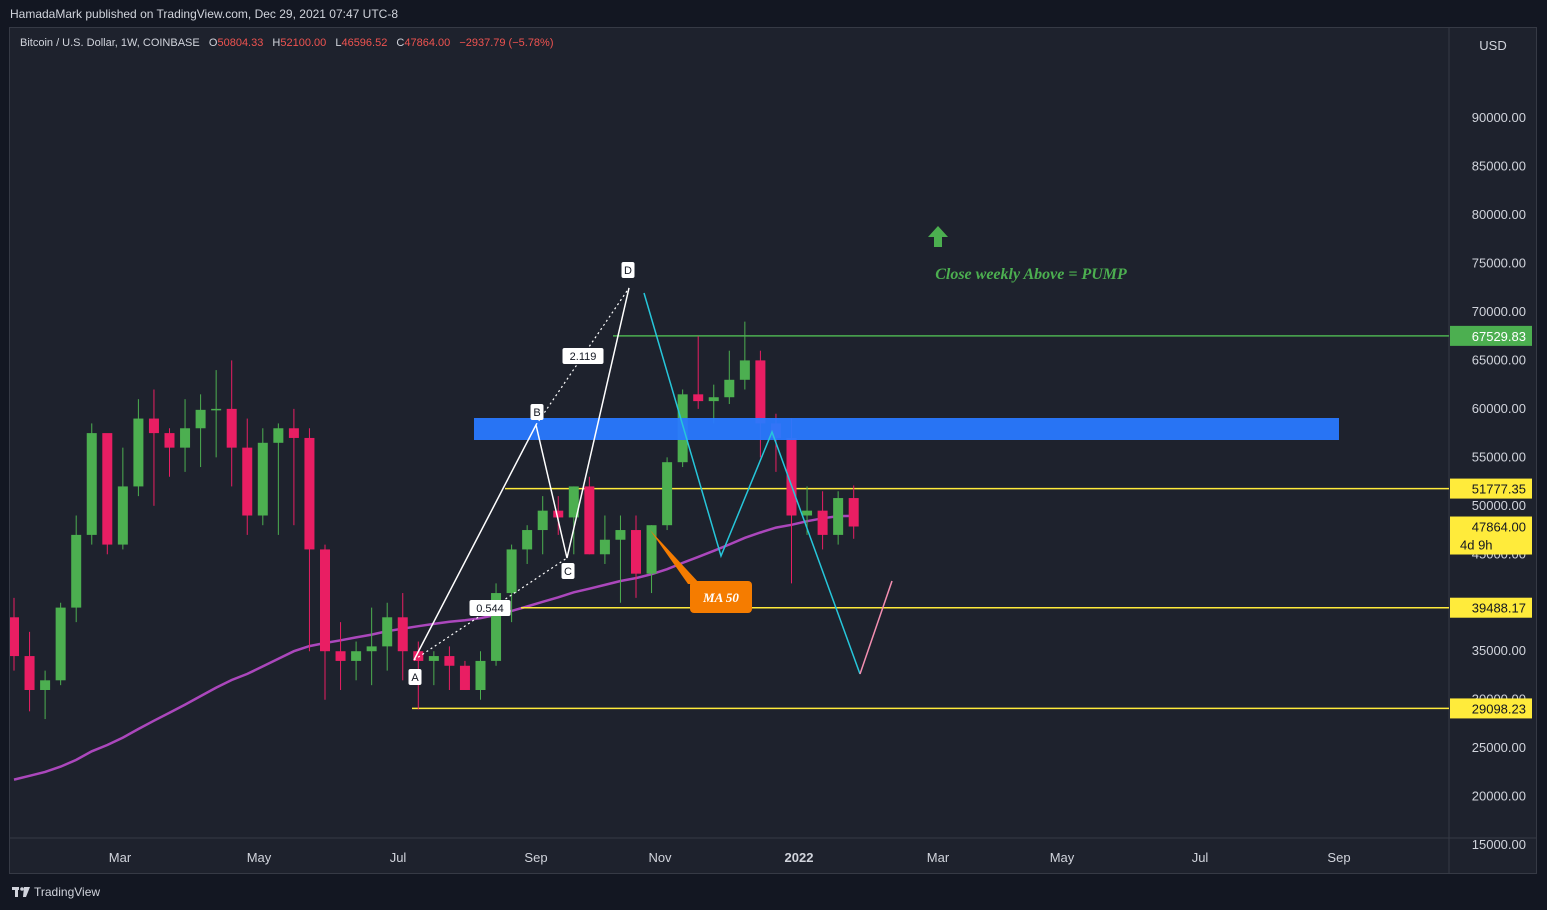 The height and width of the screenshot is (910, 1547). What do you see at coordinates (1499, 747) in the screenshot?
I see `y-tick-label: 25000.00` at bounding box center [1499, 747].